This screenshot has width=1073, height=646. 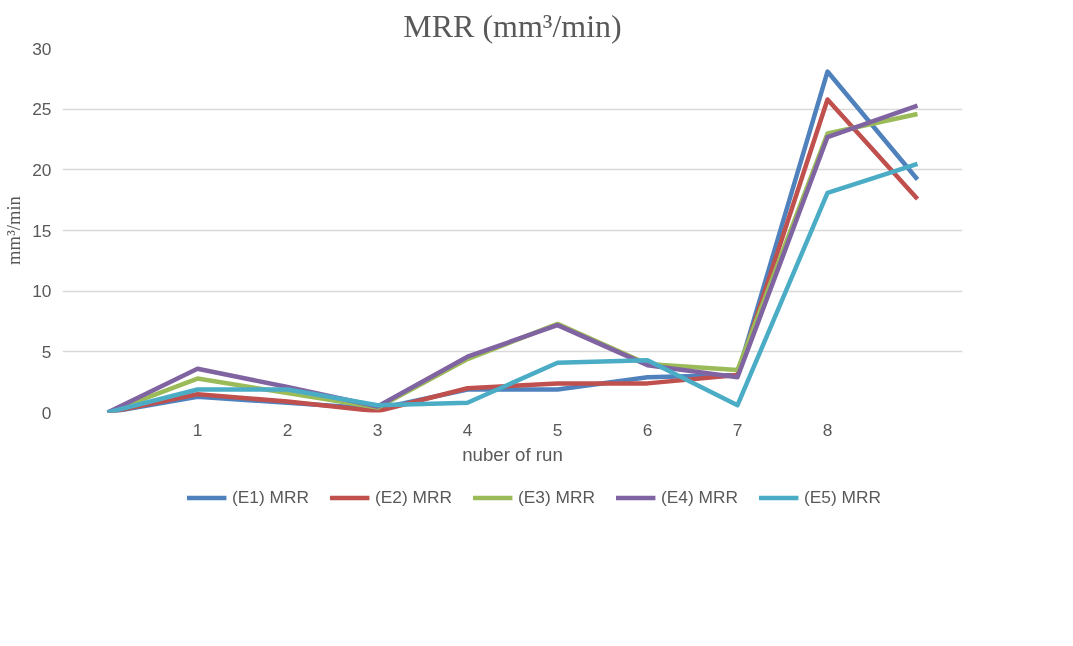 I want to click on x-tick-label: 3, so click(x=377, y=429).